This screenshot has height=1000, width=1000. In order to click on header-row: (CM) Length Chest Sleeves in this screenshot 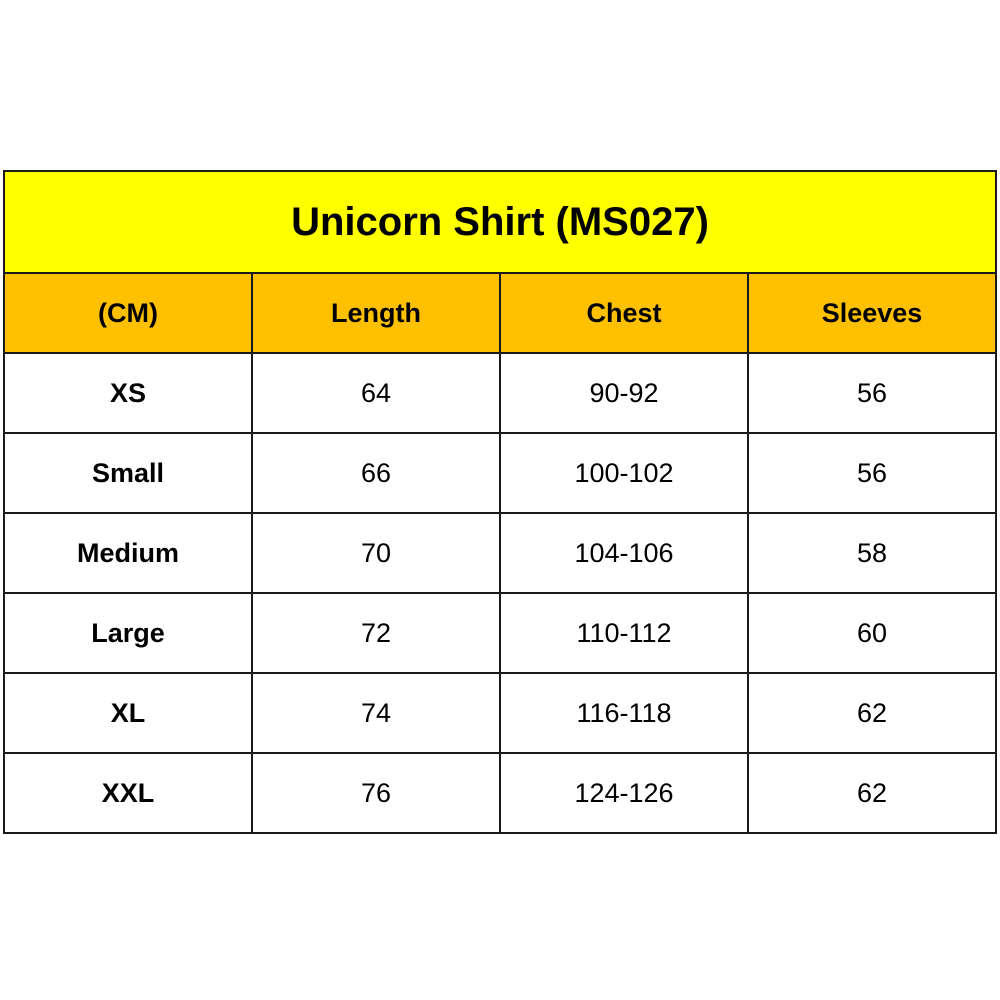, I will do `click(500, 313)`.